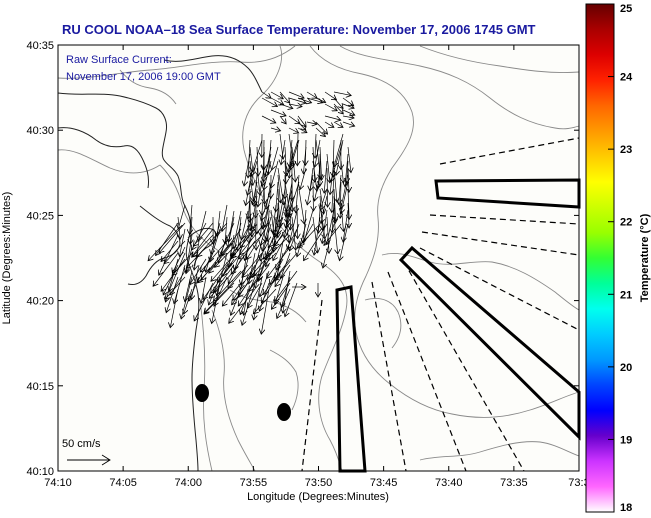 The height and width of the screenshot is (518, 651). I want to click on x-tick-label: 73:50, so click(319, 483).